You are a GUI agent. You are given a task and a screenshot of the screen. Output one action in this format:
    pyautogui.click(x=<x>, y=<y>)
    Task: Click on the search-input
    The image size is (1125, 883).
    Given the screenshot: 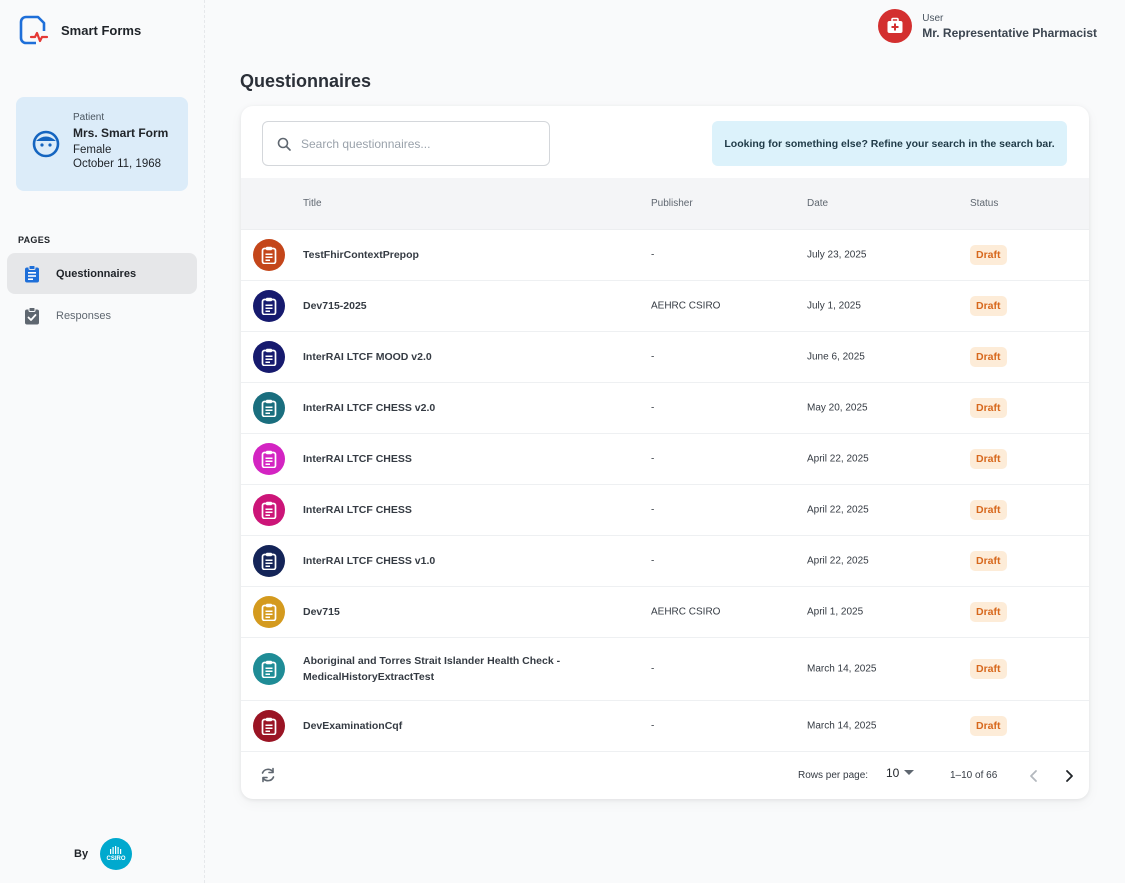 What is the action you would take?
    pyautogui.click(x=416, y=143)
    